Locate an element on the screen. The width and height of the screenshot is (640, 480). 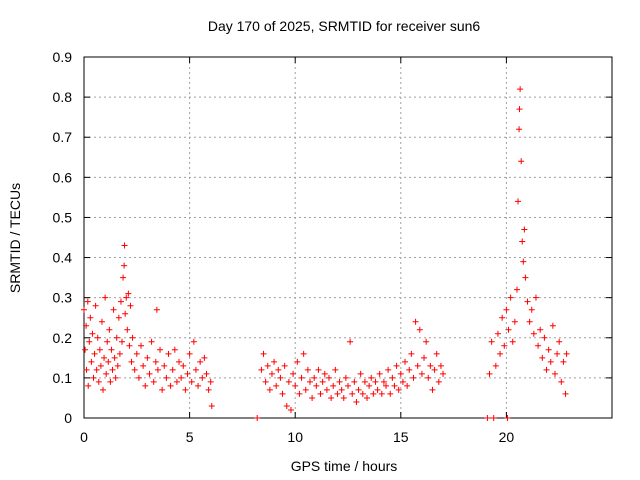
y-tick-label: 0.5 is located at coordinates (63, 217).